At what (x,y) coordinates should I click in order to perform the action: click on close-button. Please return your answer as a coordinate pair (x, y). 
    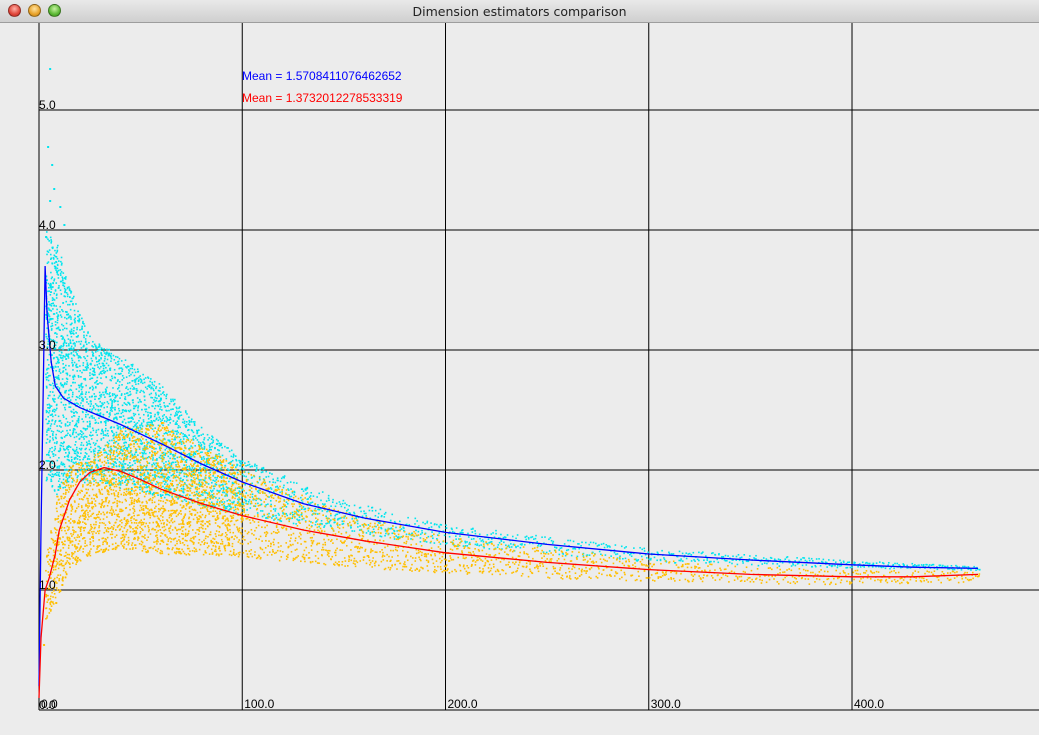
    Looking at the image, I should click on (14, 10).